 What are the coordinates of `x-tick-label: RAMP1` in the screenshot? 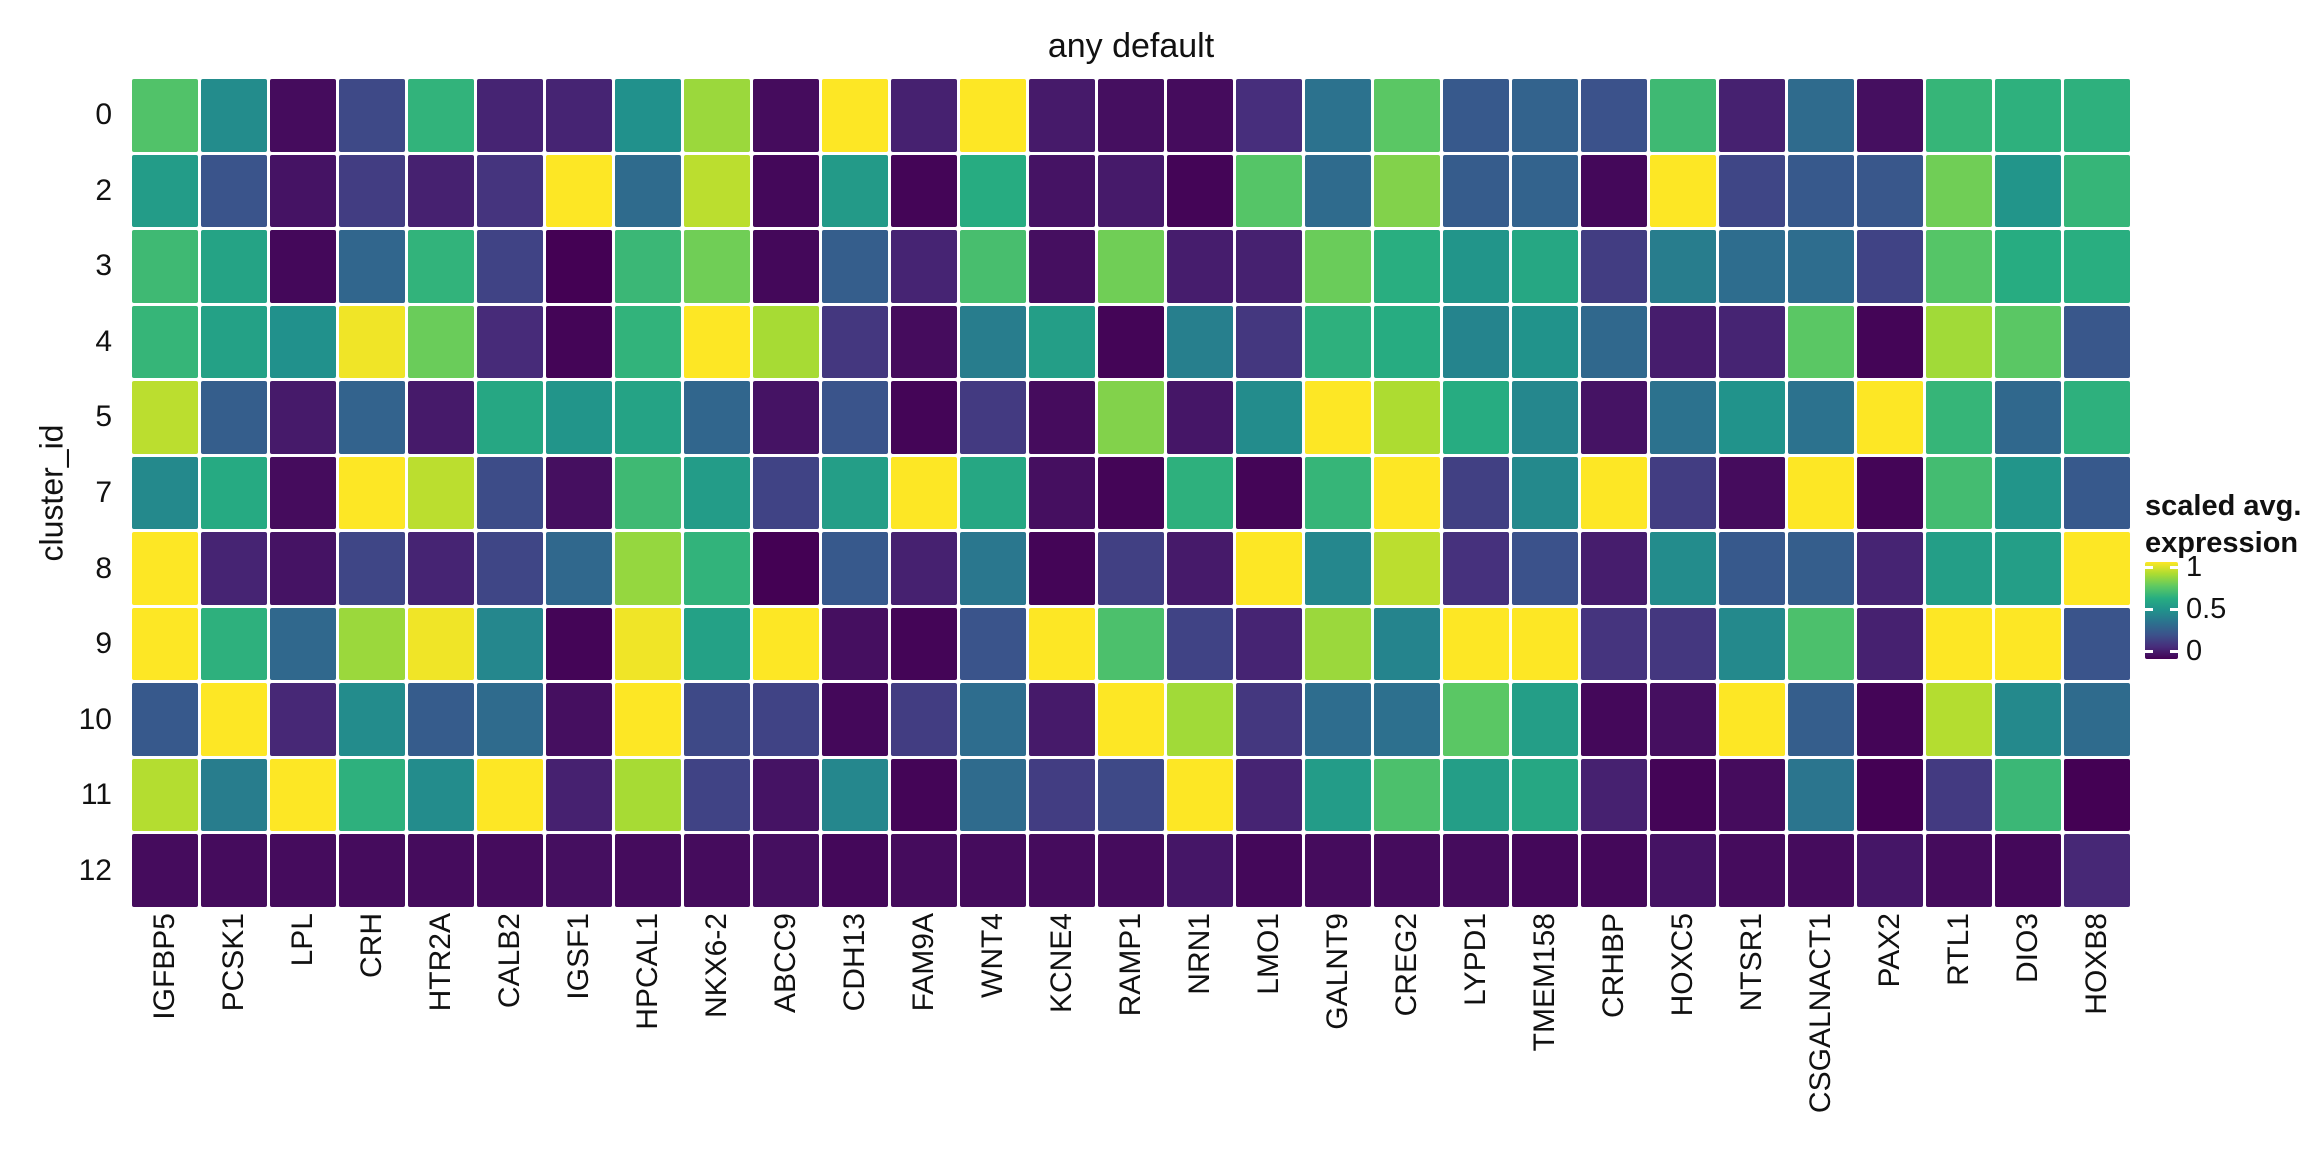 It's located at (1130, 965).